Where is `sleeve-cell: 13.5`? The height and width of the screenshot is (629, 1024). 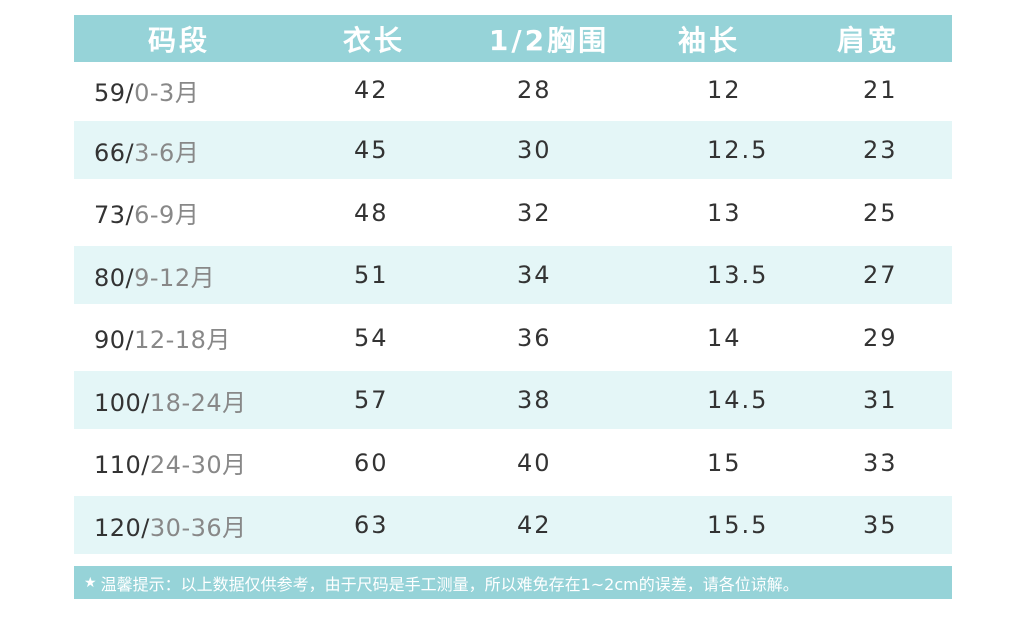
sleeve-cell: 13.5 is located at coordinates (738, 275).